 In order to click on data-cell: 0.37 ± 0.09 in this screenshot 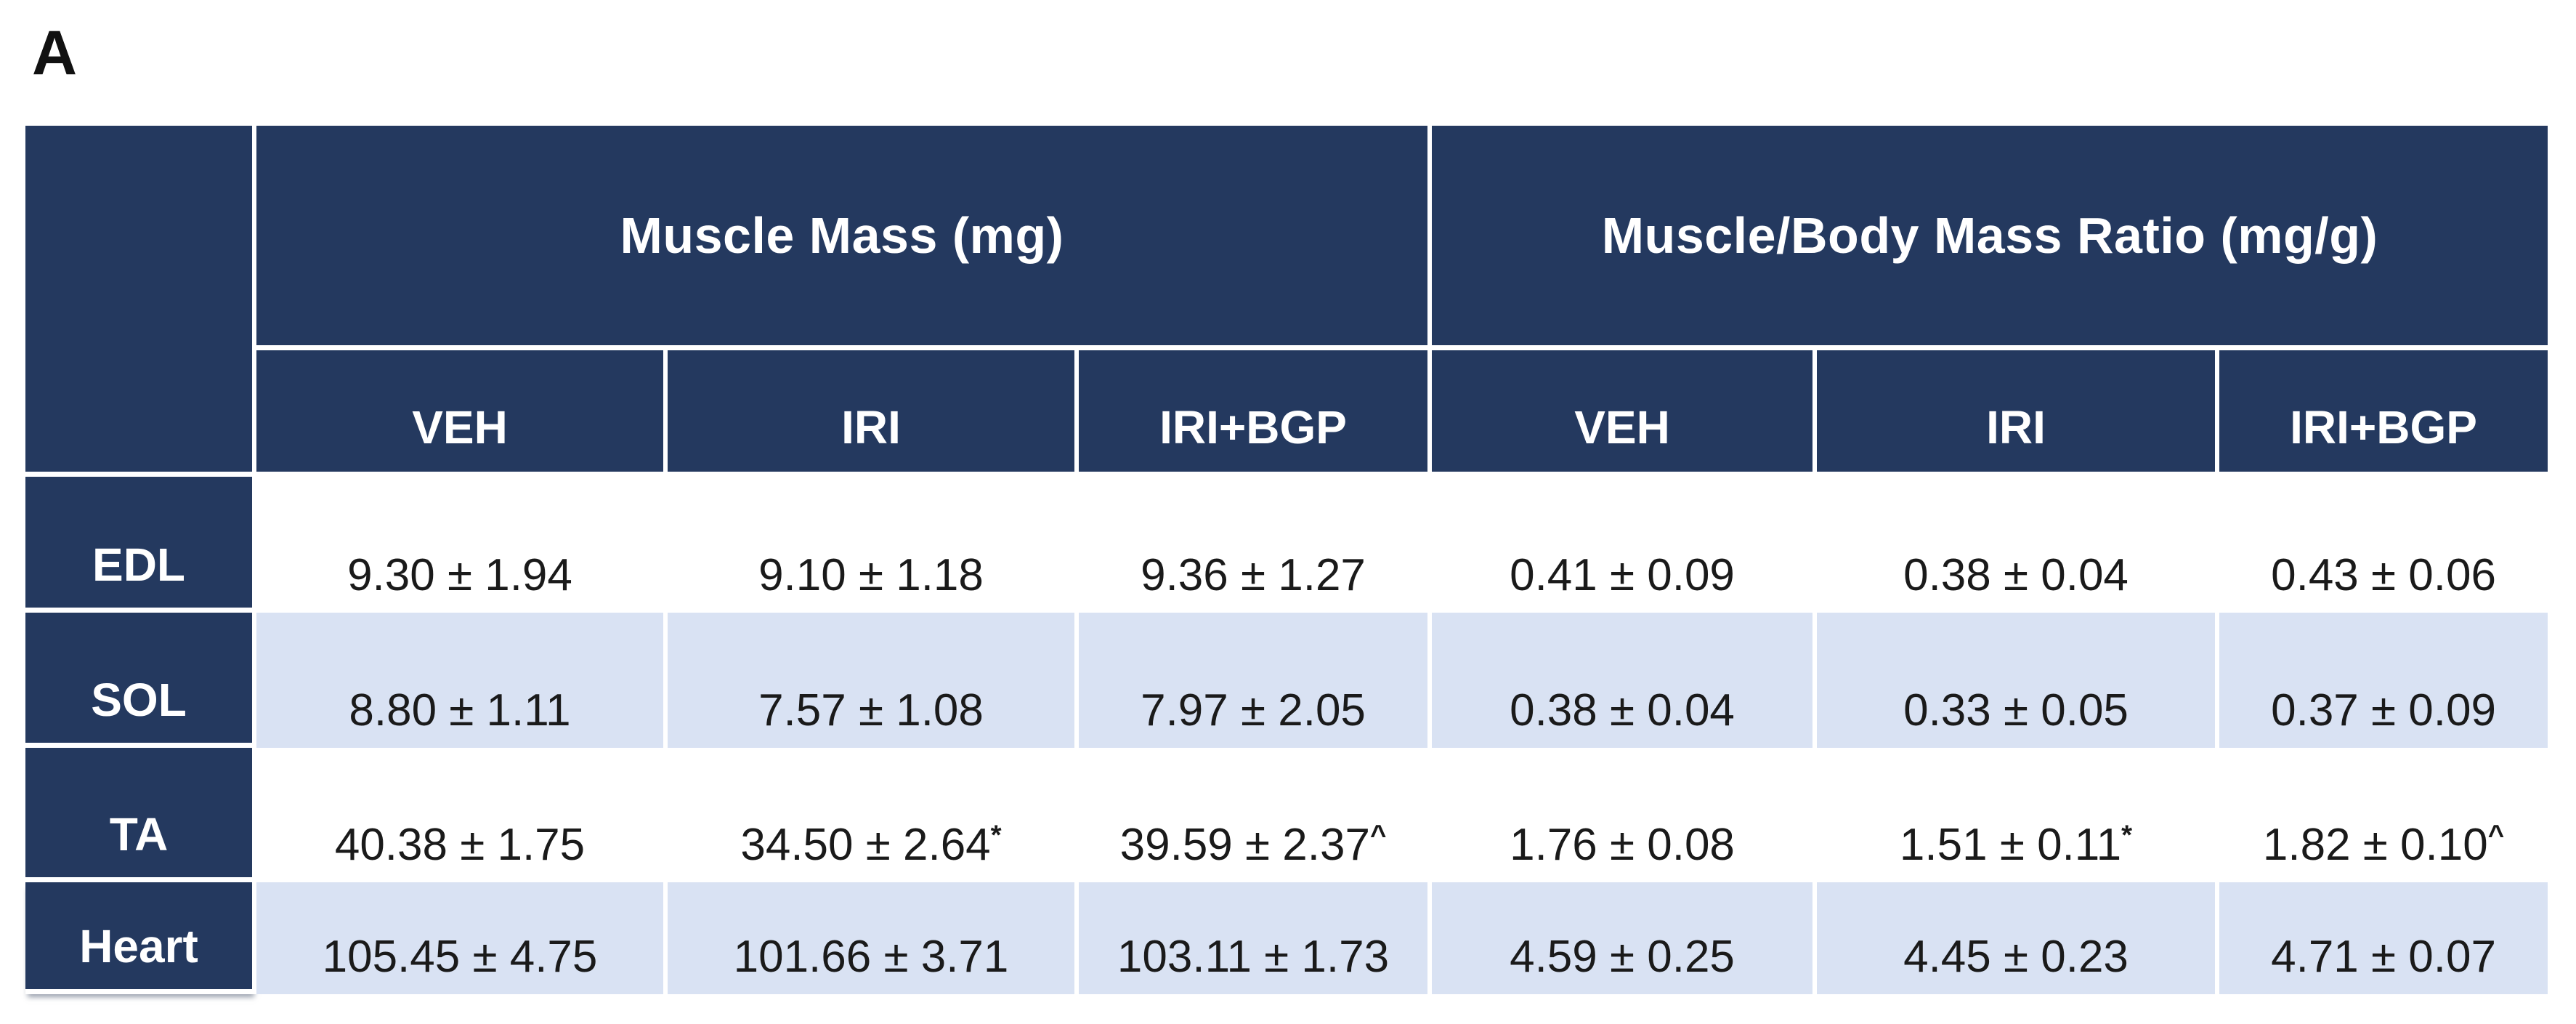, I will do `click(2383, 680)`.